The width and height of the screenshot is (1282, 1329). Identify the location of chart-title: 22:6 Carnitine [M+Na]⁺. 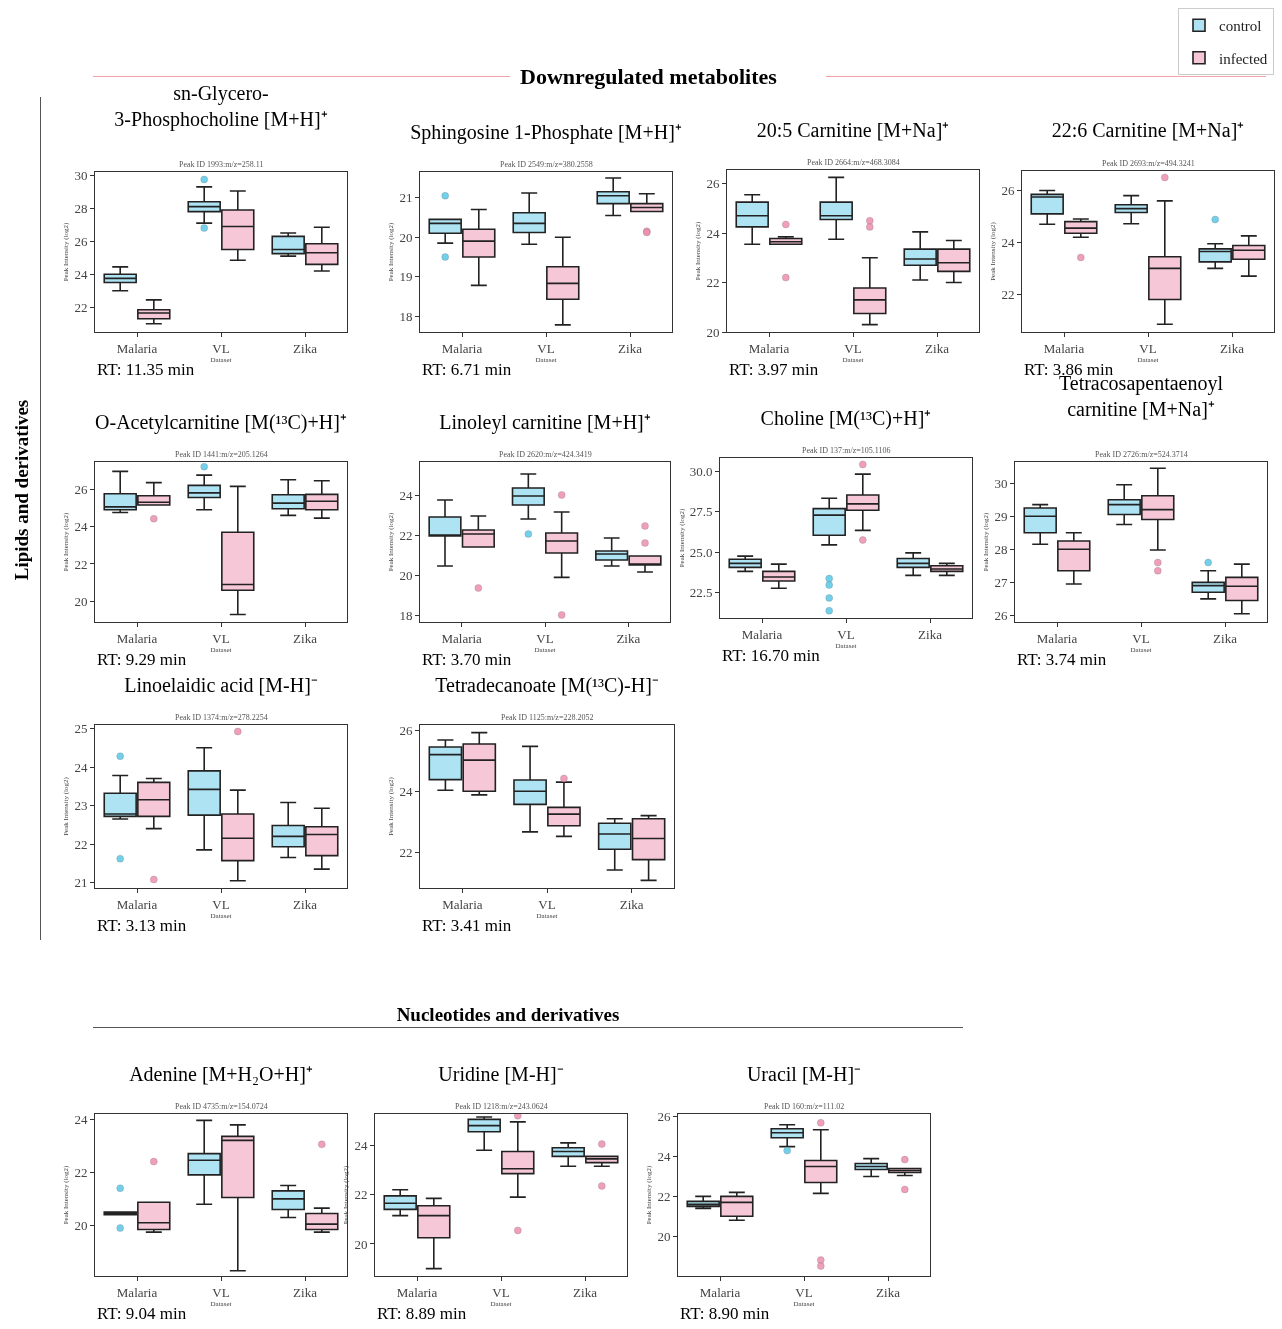
(1148, 130).